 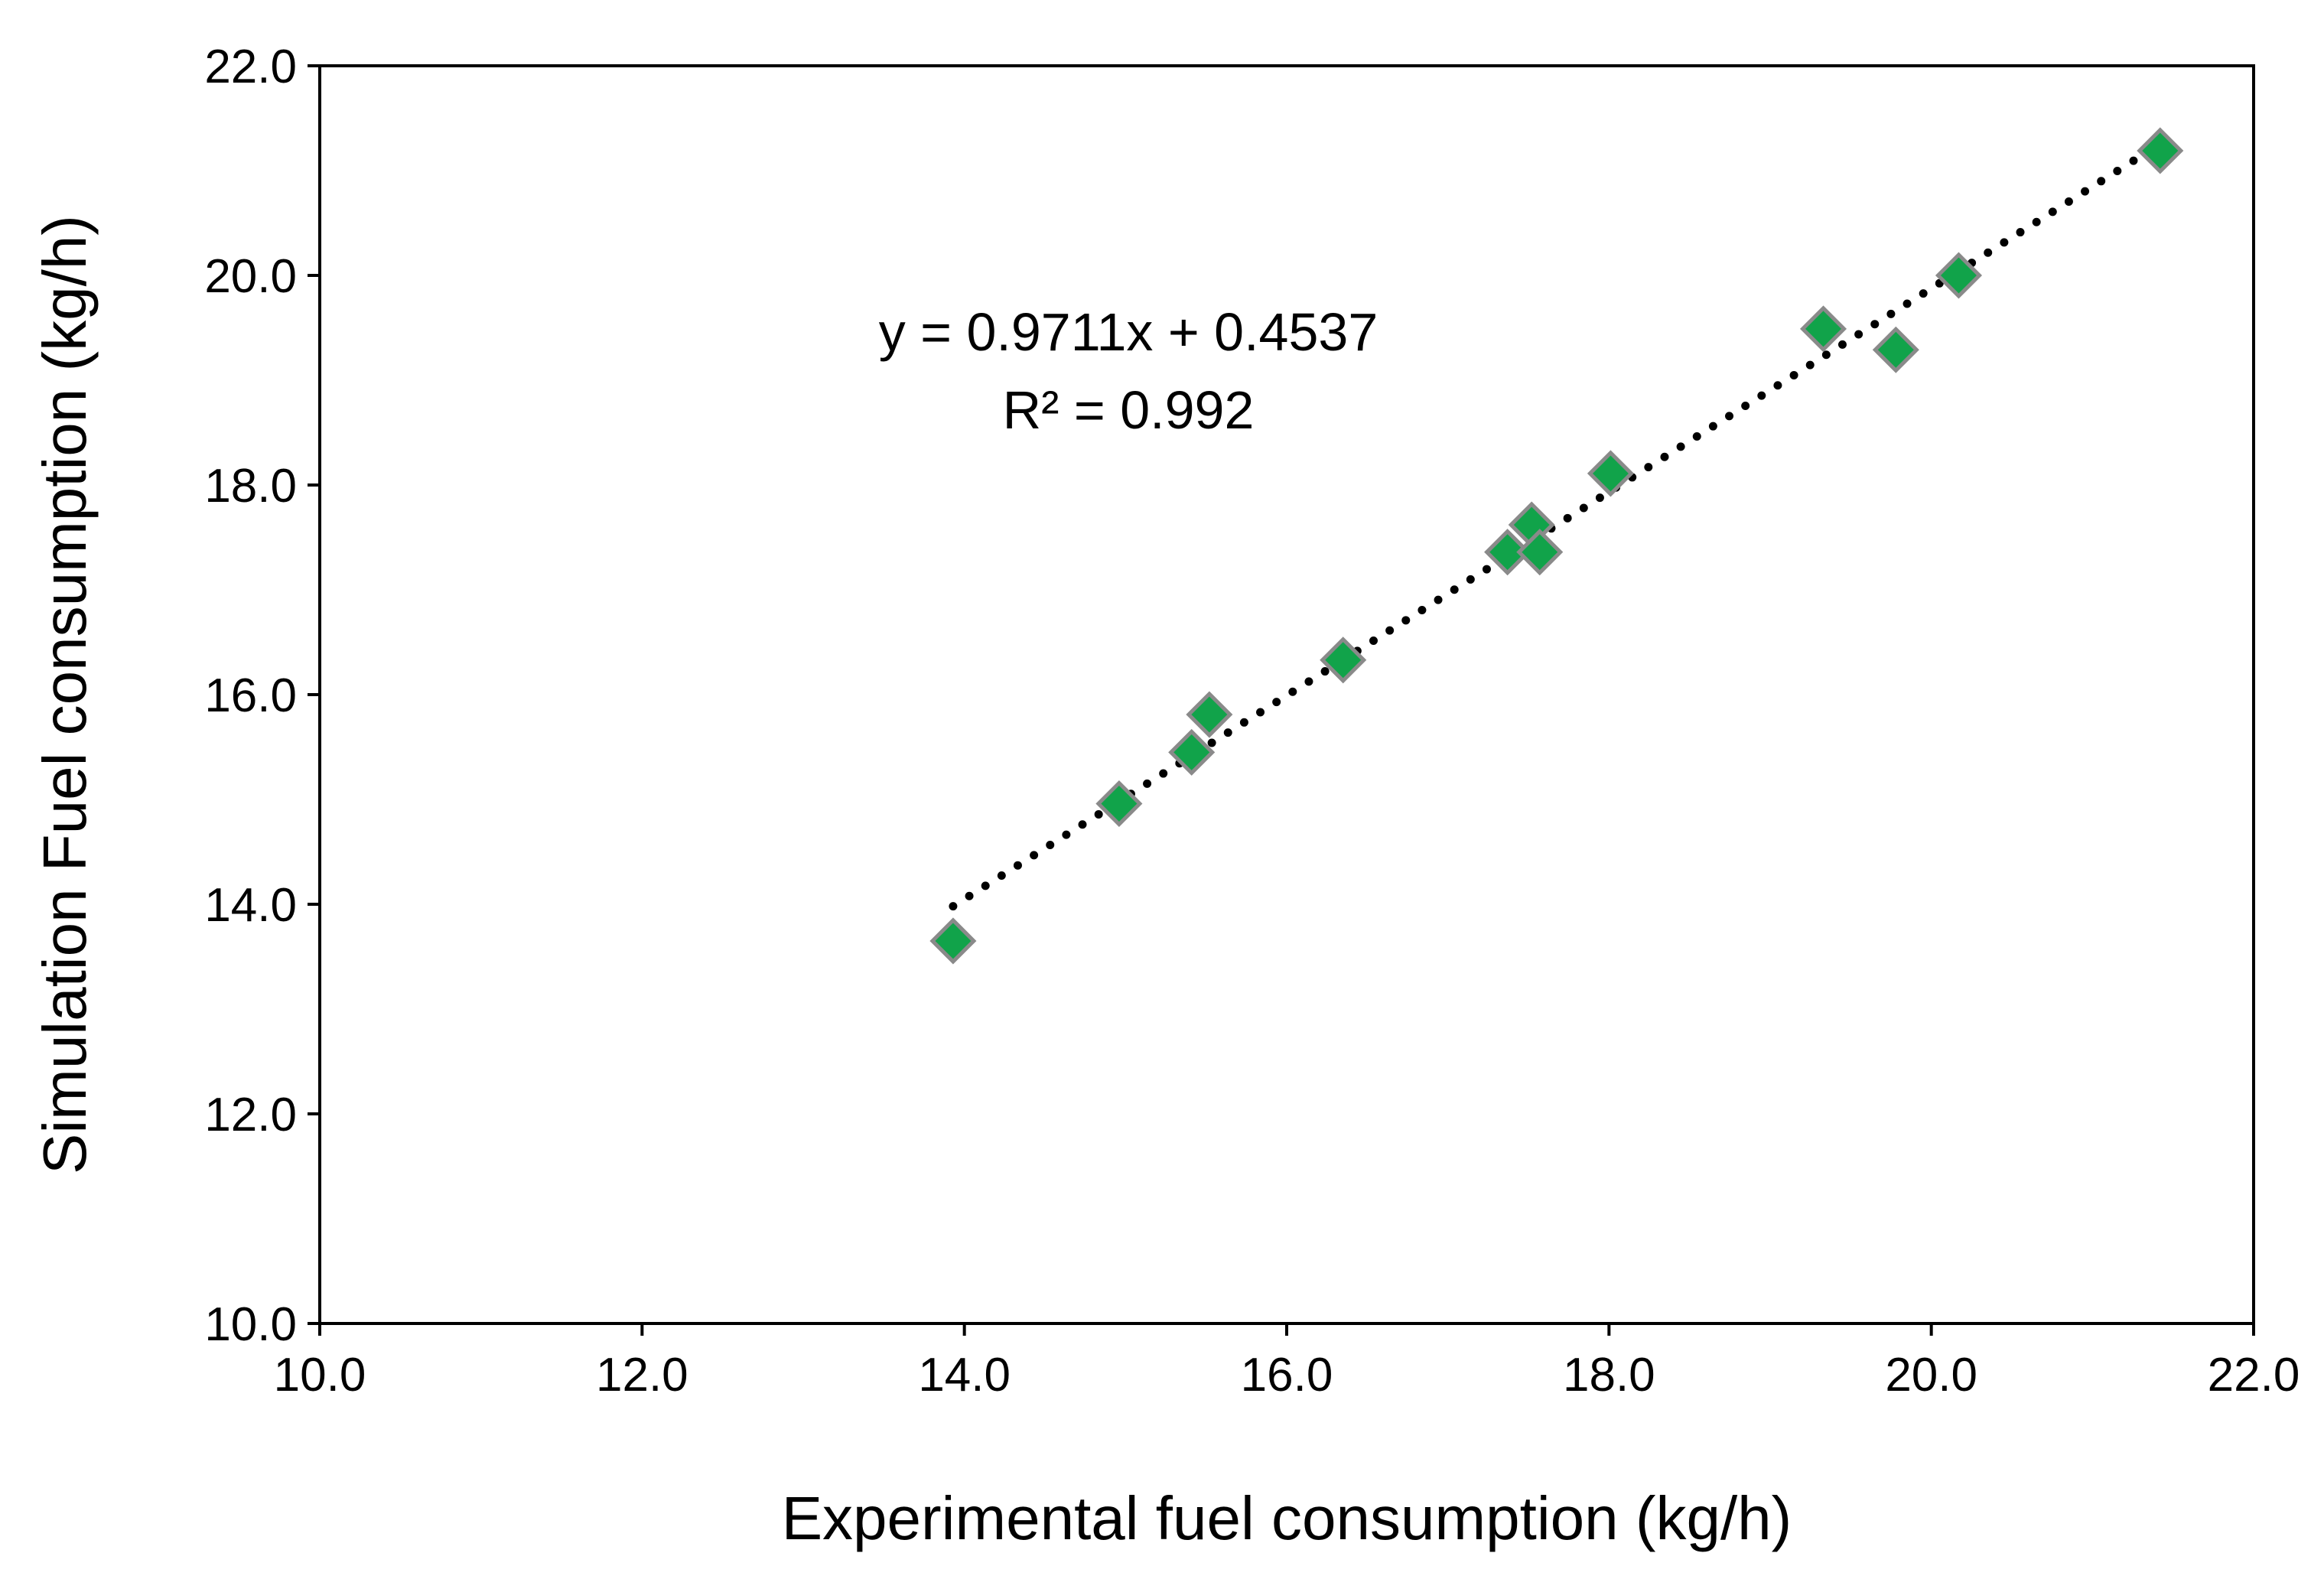 I want to click on y-tick-label: 12.0, so click(x=251, y=1115).